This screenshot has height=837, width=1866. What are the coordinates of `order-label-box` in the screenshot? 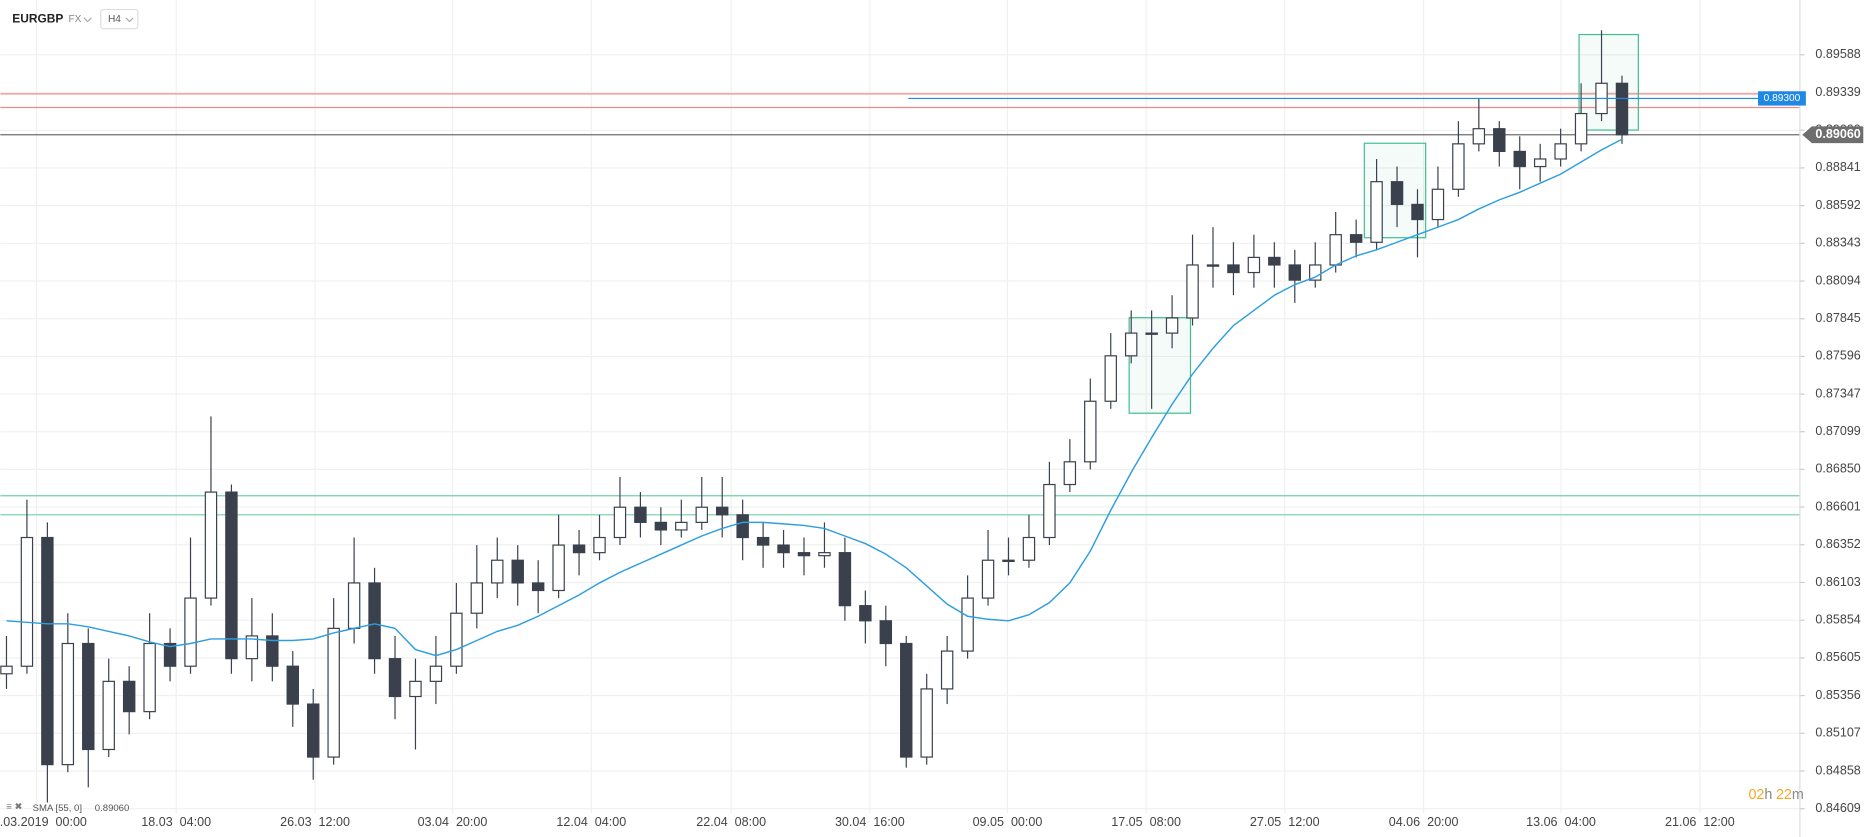 It's located at (1782, 98).